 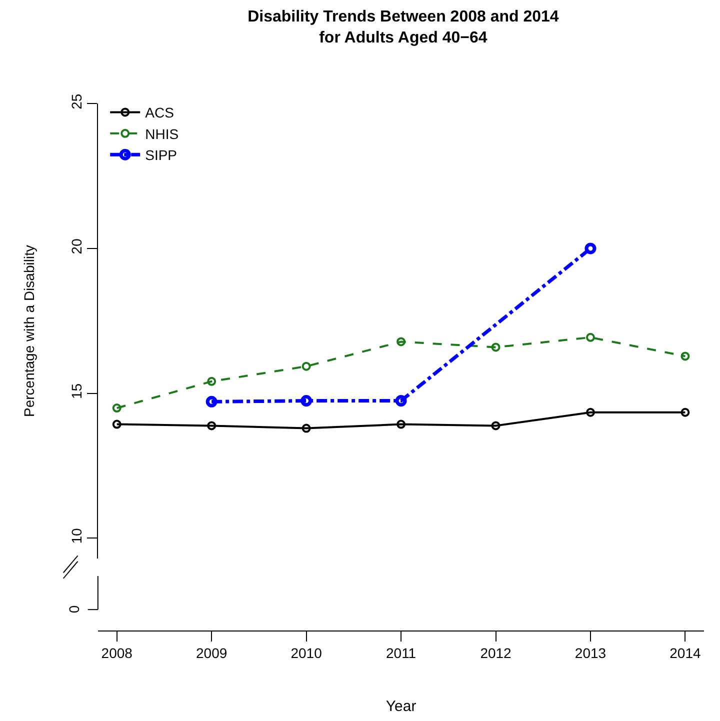 What do you see at coordinates (212, 653) in the screenshot?
I see `x-tick-label: 2009` at bounding box center [212, 653].